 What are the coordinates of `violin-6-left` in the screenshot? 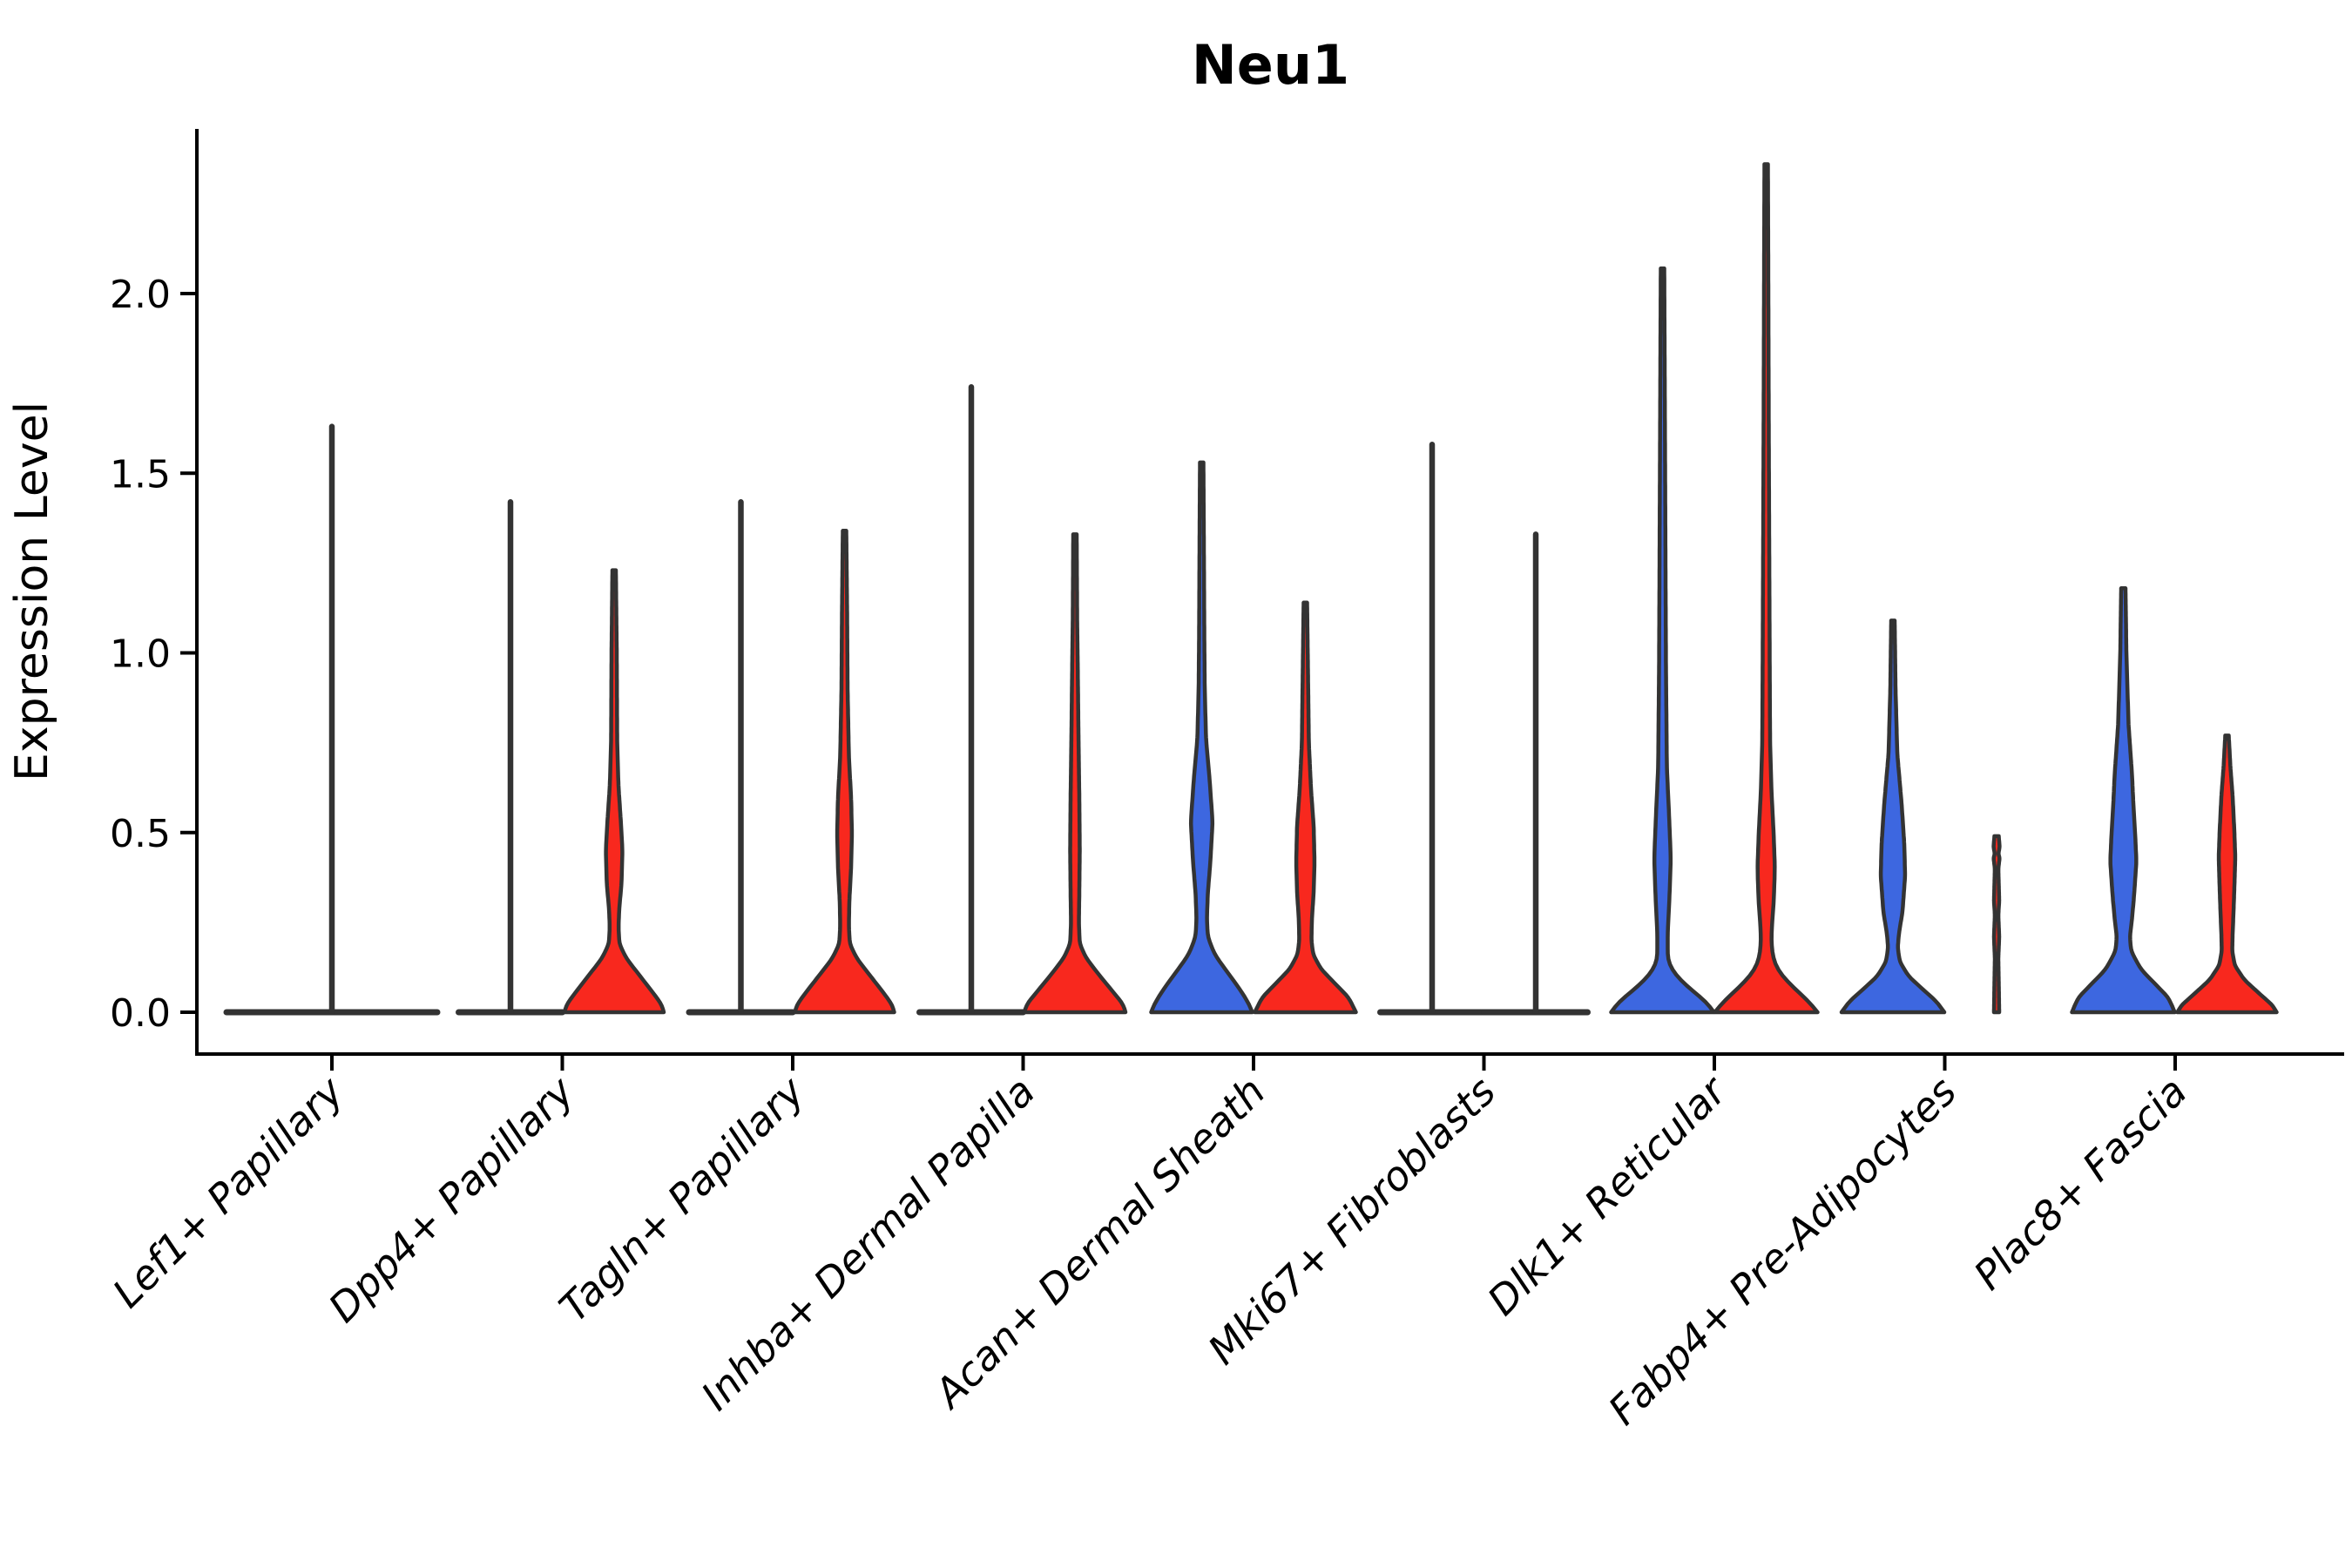 It's located at (1663, 640).